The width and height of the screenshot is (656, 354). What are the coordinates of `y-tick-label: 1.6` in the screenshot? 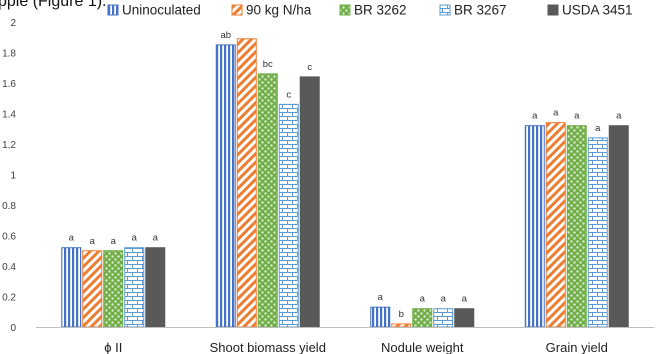 It's located at (9, 84).